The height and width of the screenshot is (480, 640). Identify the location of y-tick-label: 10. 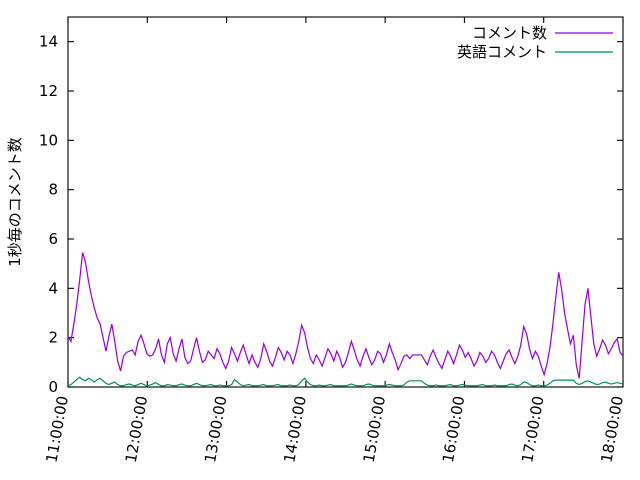
(48, 140).